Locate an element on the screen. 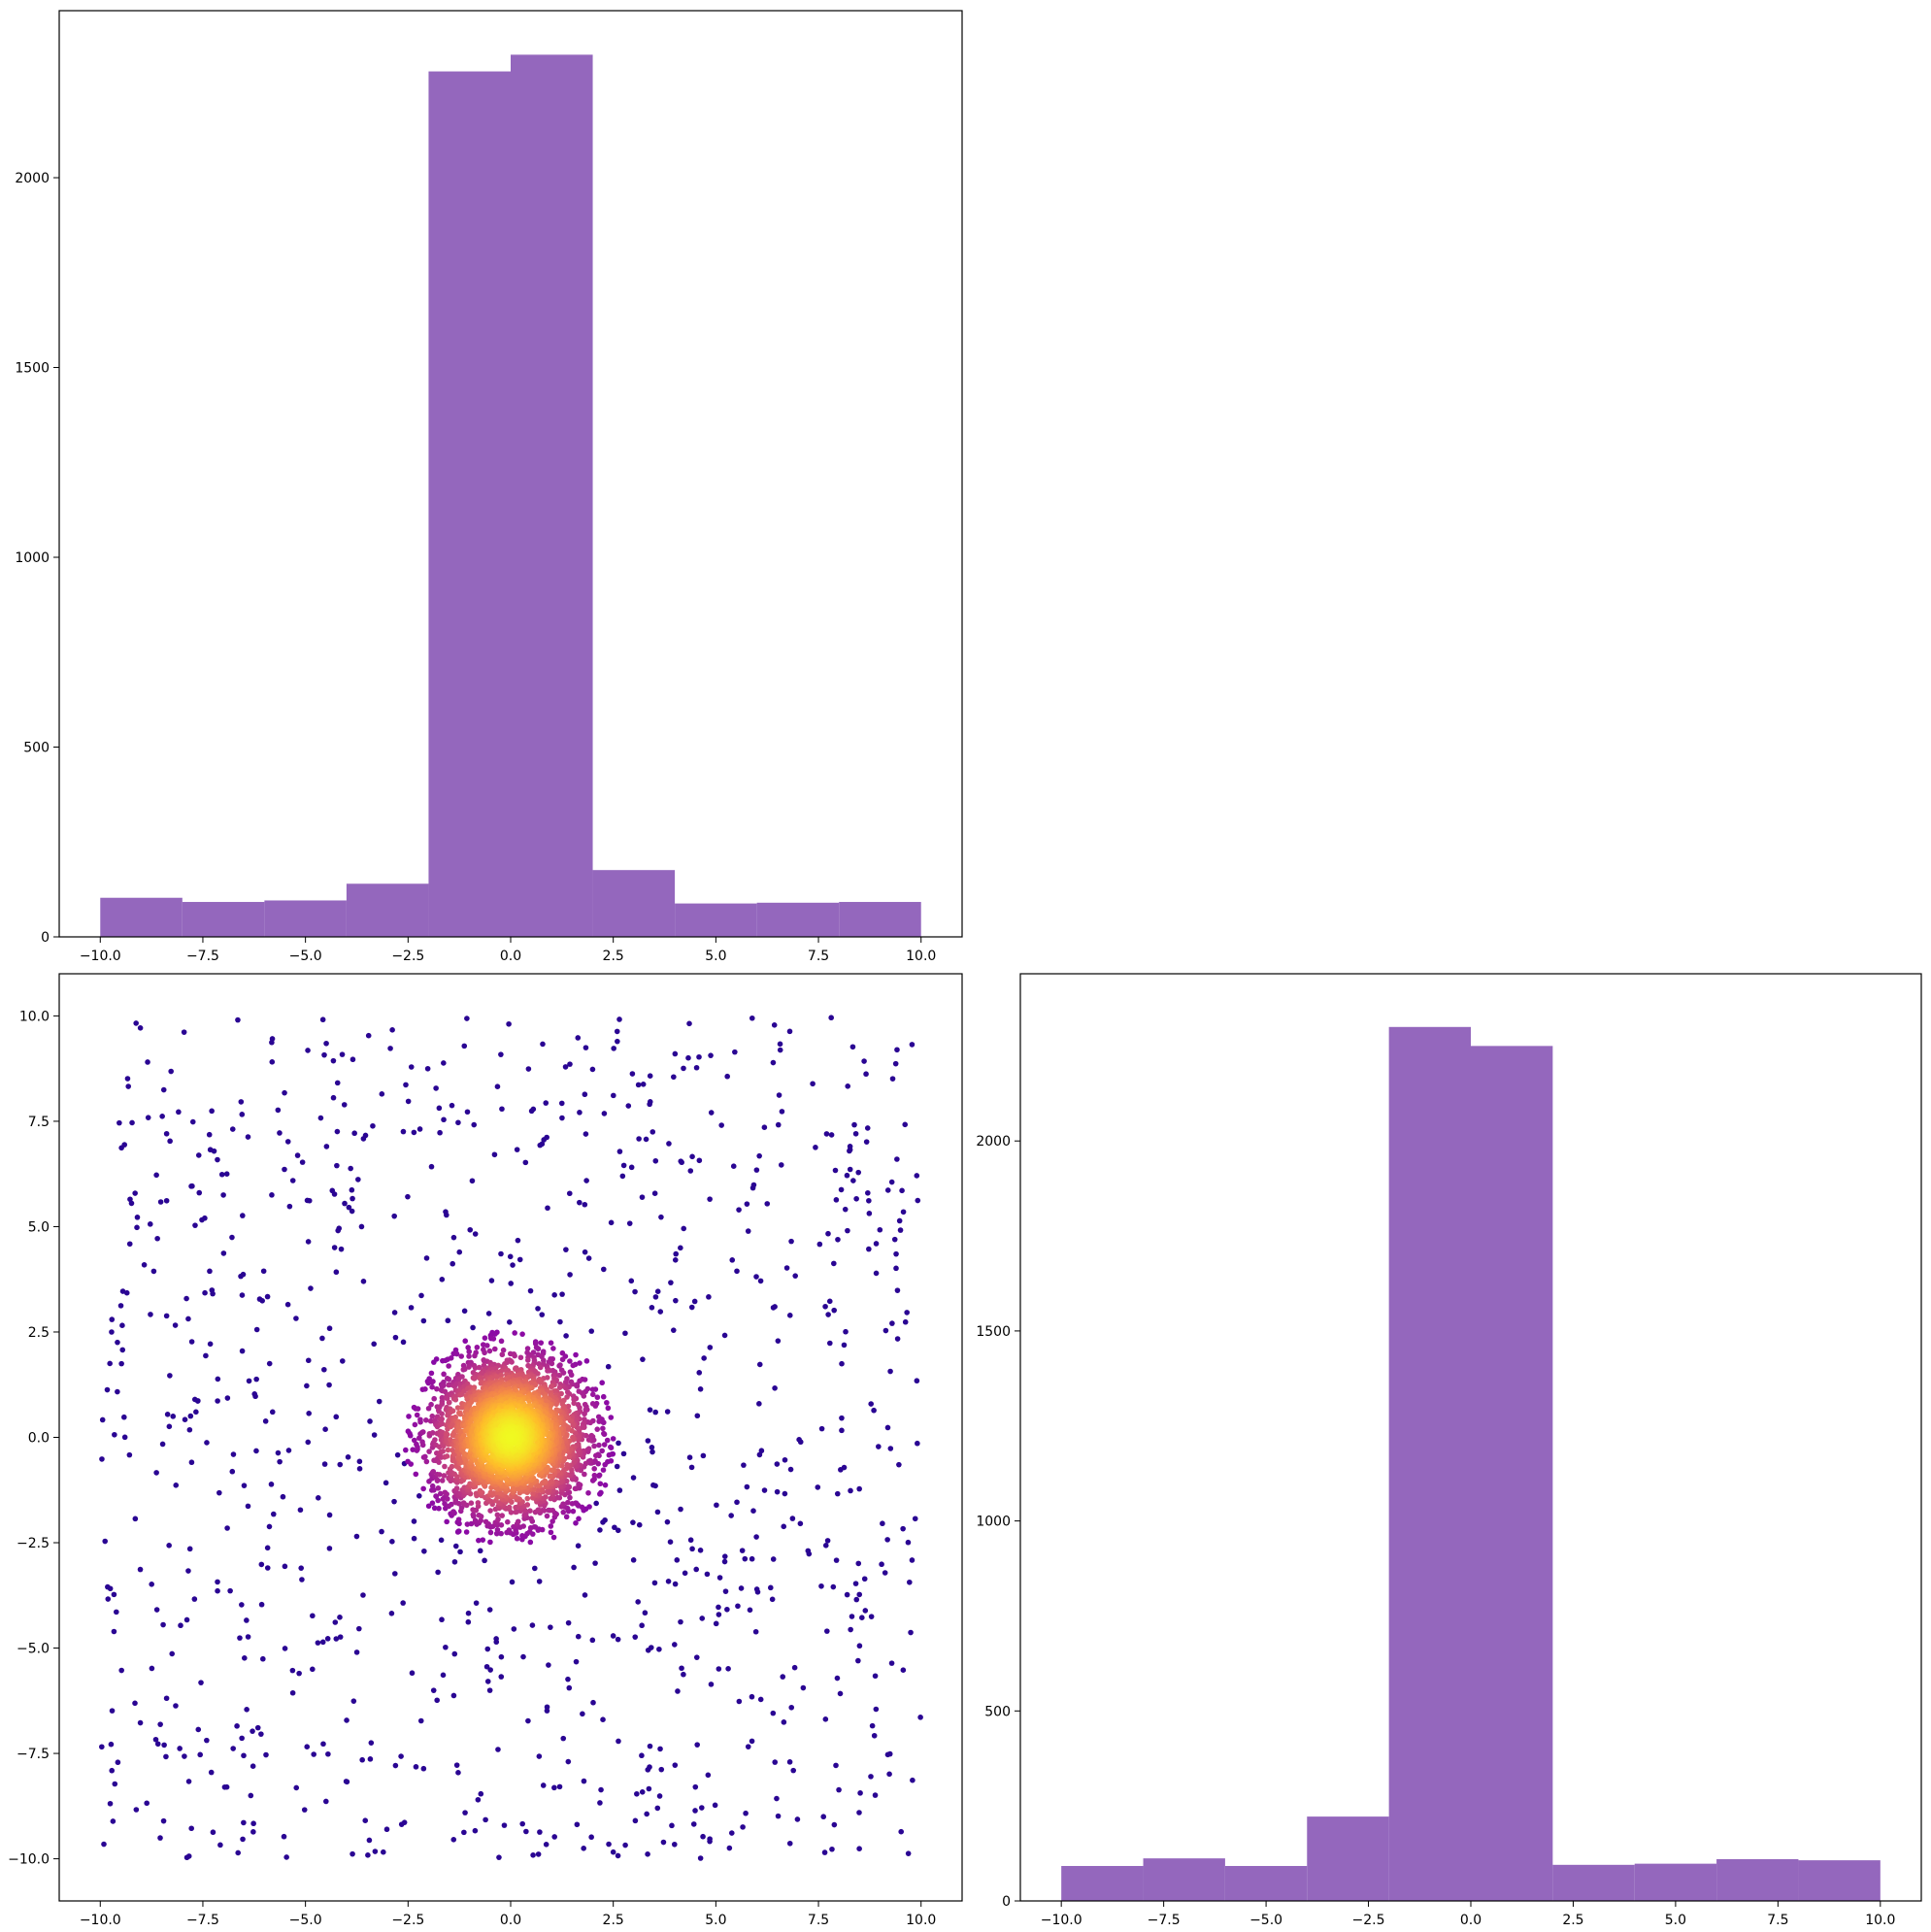  bottom-right-histogram-xtick-label: 10.0 is located at coordinates (1880, 1920).